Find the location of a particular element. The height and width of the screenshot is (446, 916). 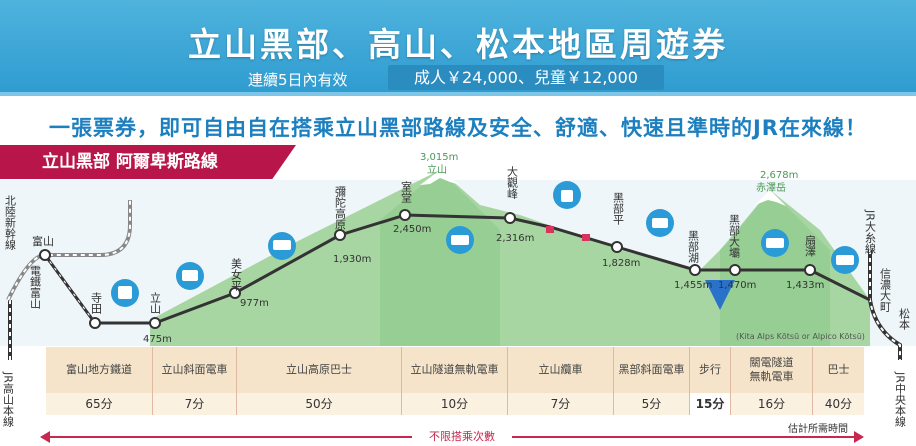

pass-title: 立山黑部、高山、松本地區周遊券 is located at coordinates (458, 44).